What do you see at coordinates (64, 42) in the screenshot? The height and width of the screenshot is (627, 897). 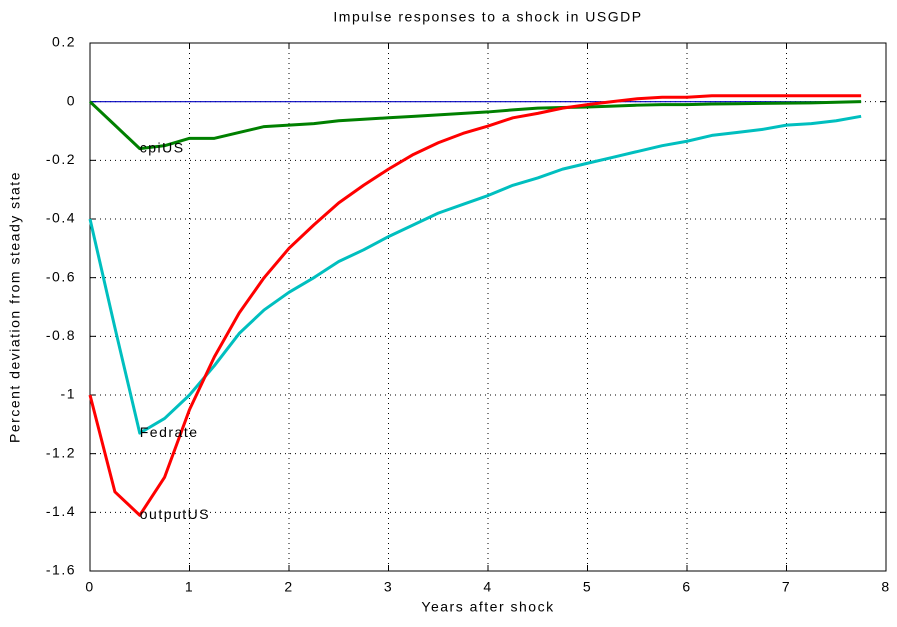 I see `y-tick-label: 0.2` at bounding box center [64, 42].